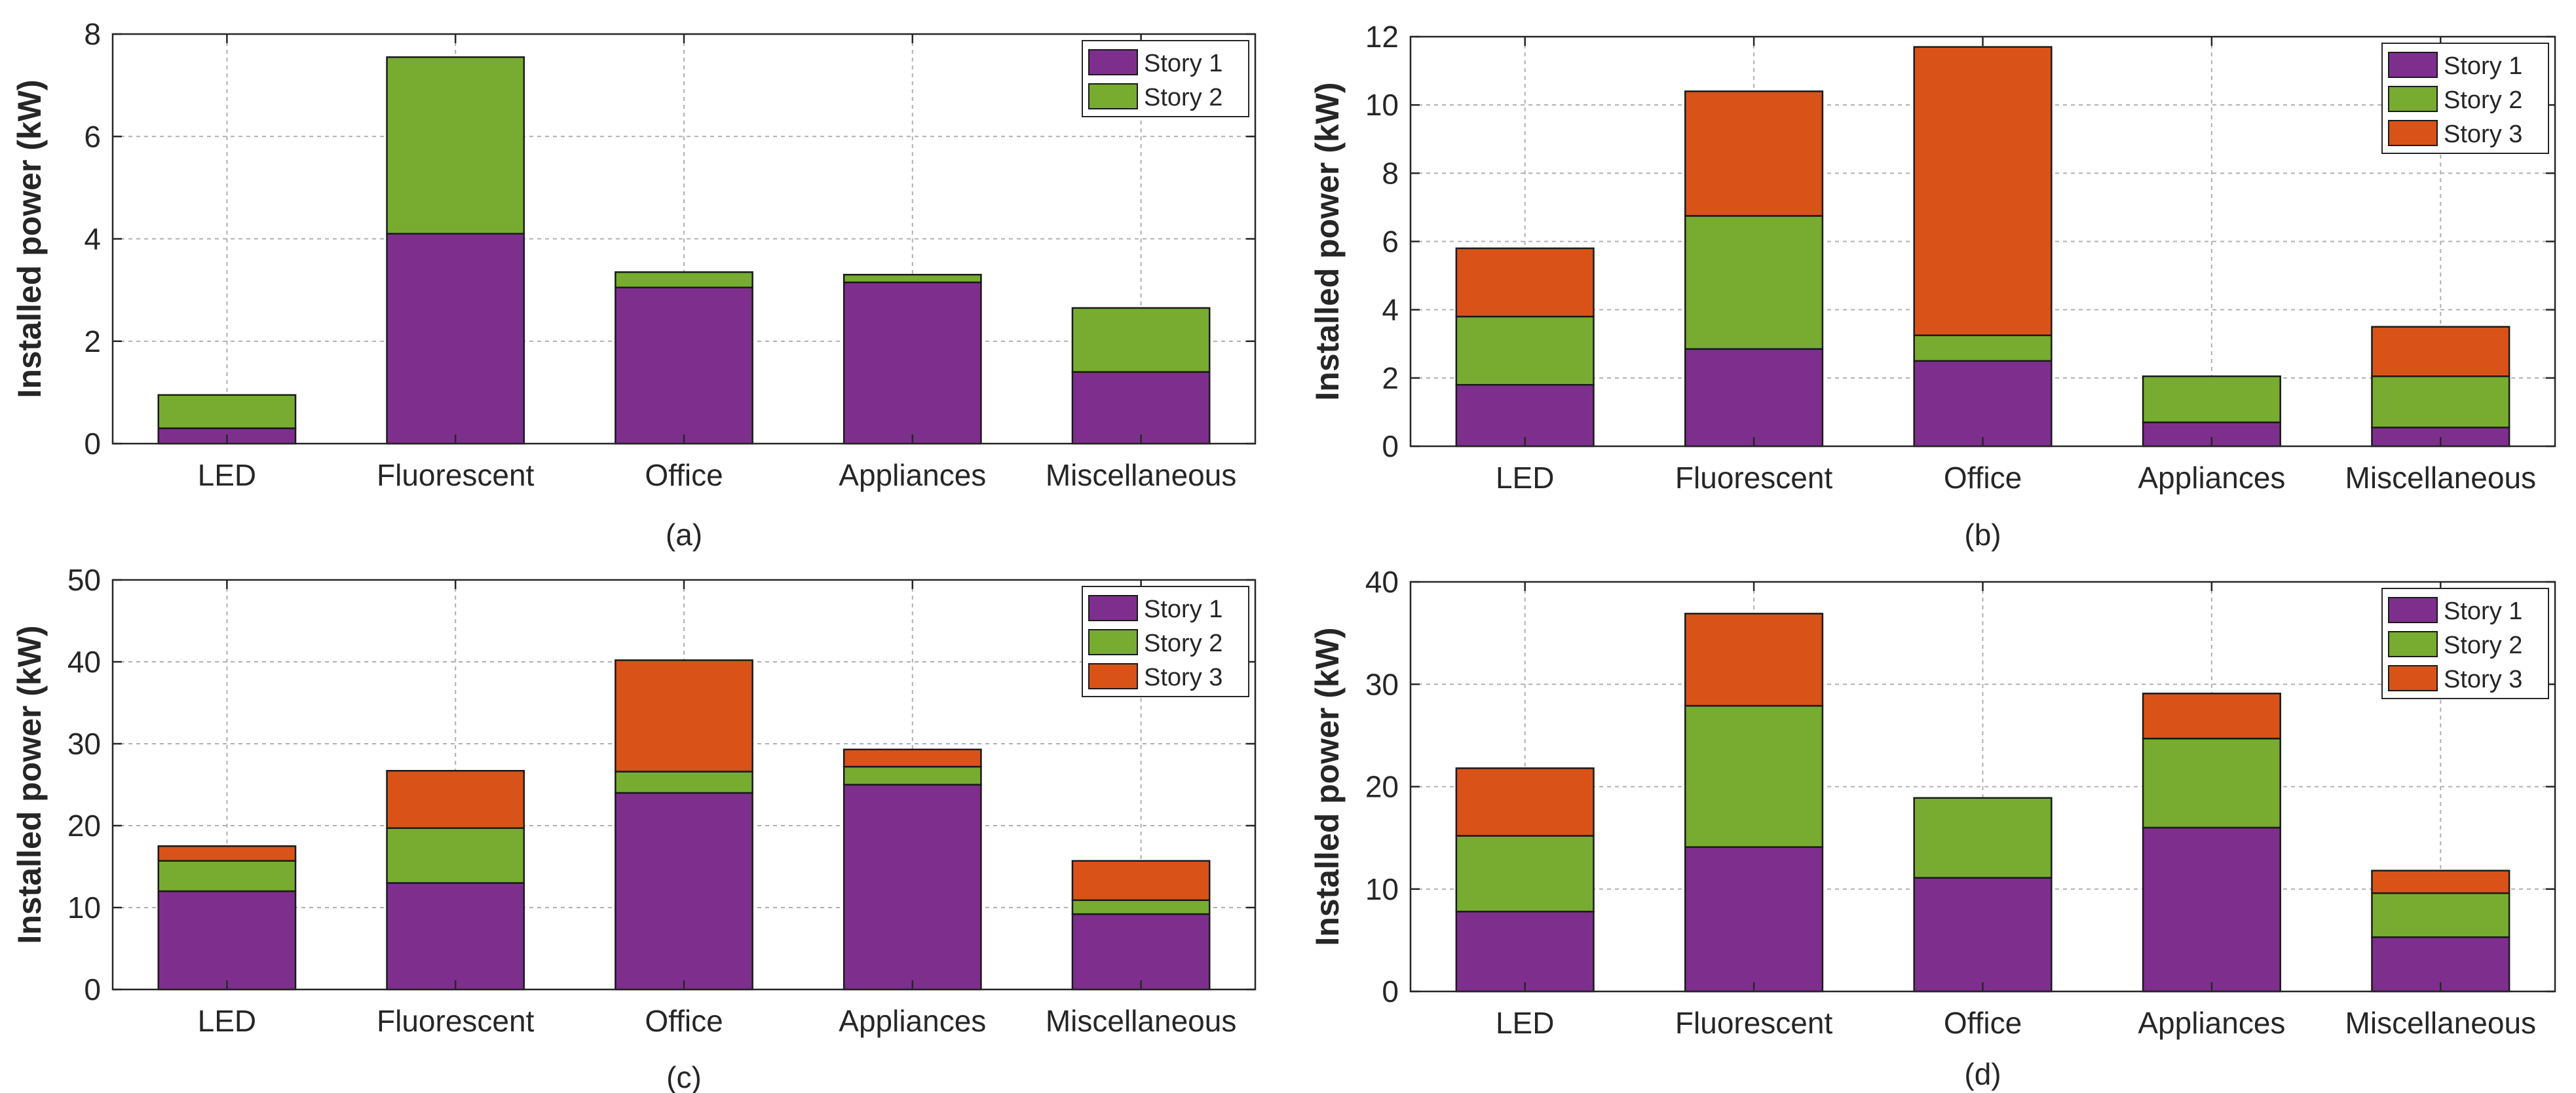 The height and width of the screenshot is (1093, 2576). What do you see at coordinates (1382, 37) in the screenshot?
I see `y-tick-label: 12` at bounding box center [1382, 37].